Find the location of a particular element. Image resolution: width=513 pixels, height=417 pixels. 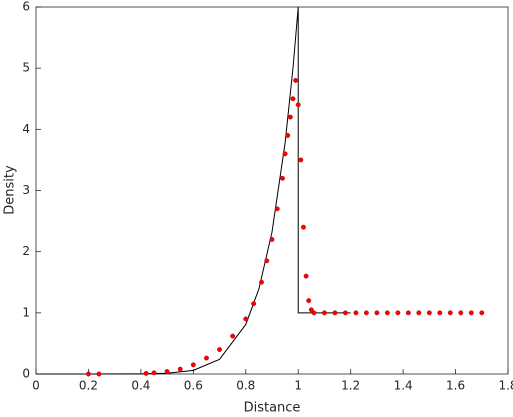

x-tick-label: 0.2 is located at coordinates (88, 386).